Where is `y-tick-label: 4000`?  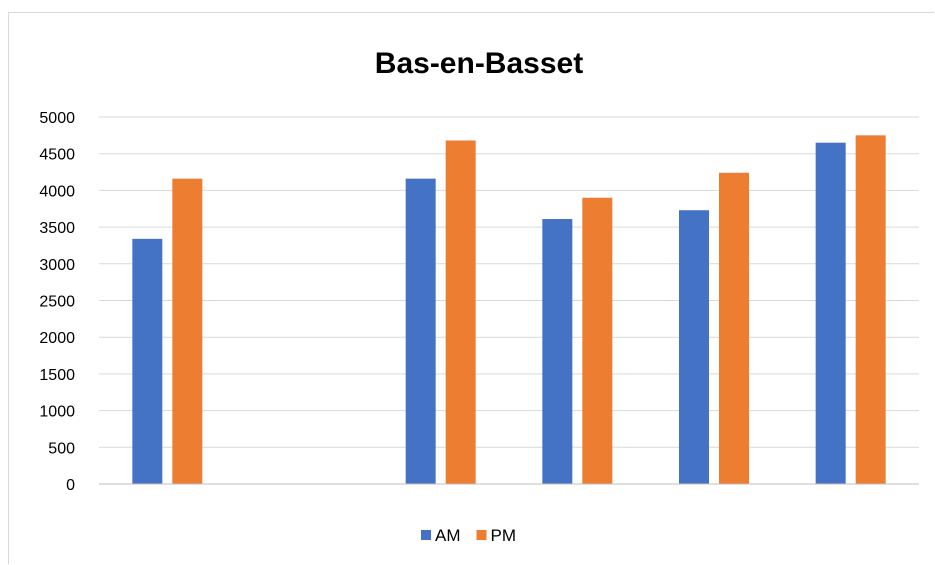
y-tick-label: 4000 is located at coordinates (57, 191).